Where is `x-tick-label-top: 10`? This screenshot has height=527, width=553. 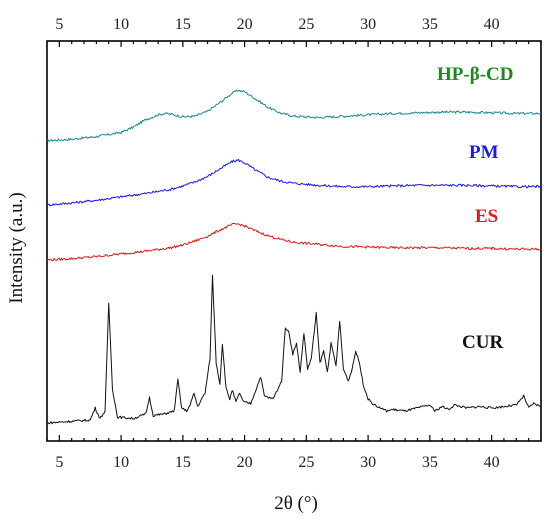 x-tick-label-top: 10 is located at coordinates (121, 24).